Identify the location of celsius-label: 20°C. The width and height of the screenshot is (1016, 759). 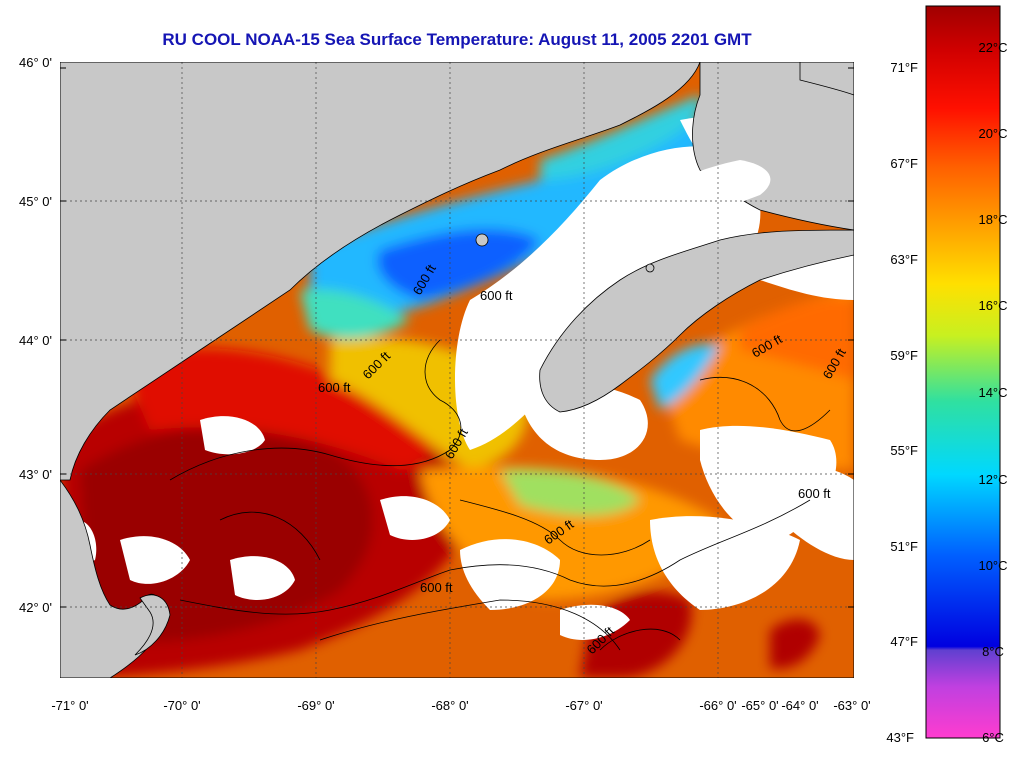
(992, 133).